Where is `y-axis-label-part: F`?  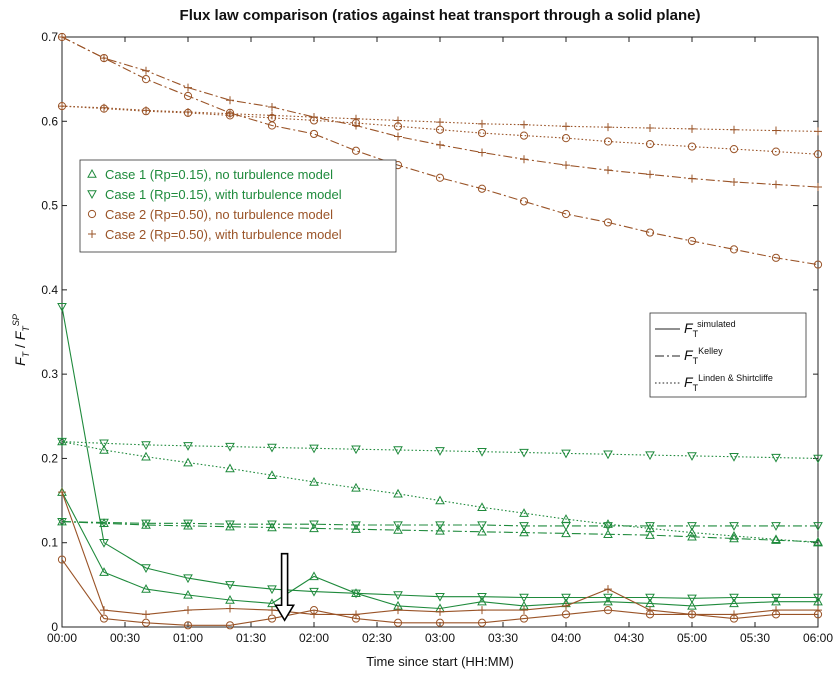
y-axis-label-part: F is located at coordinates (20, 361).